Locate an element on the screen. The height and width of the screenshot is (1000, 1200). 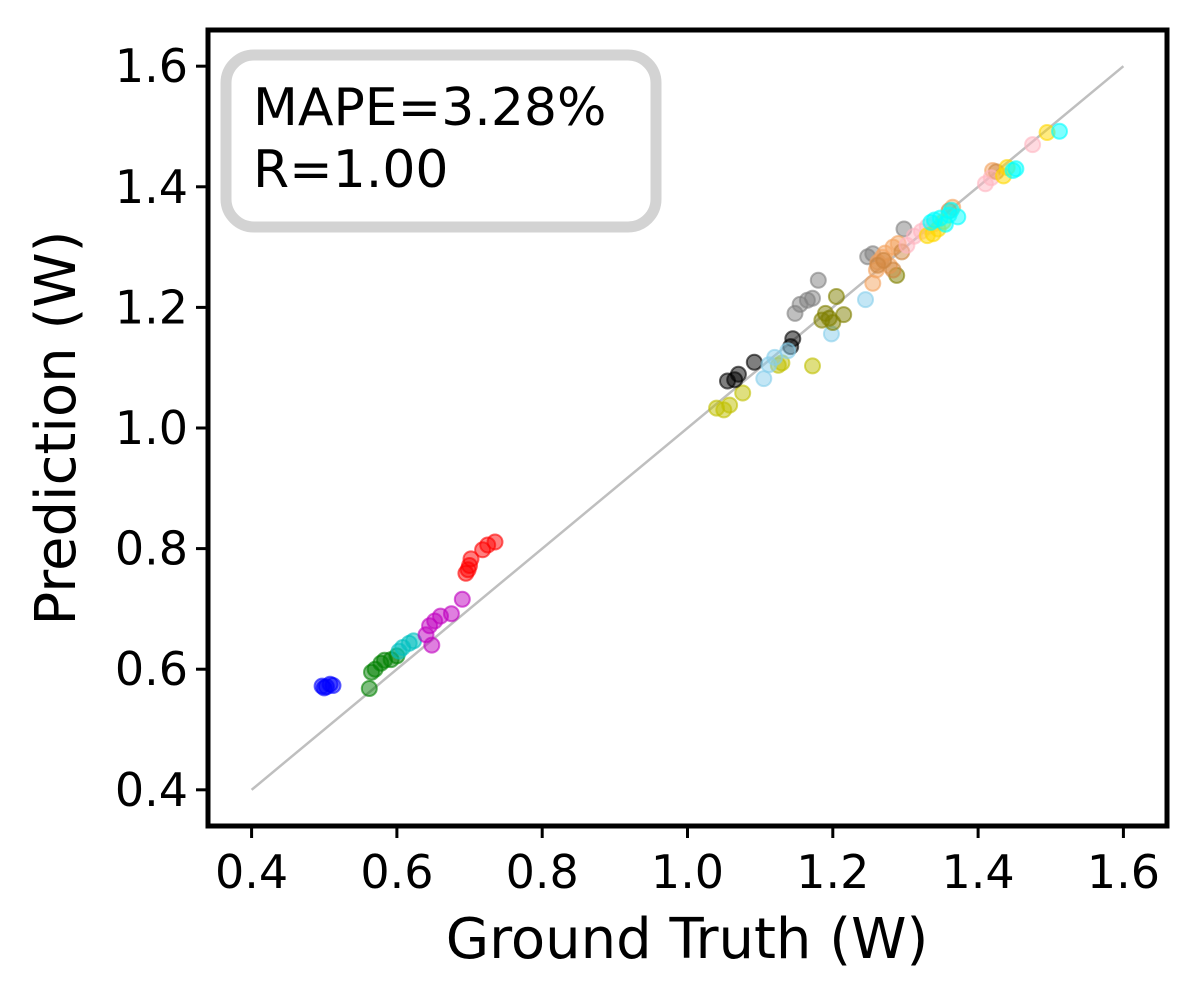
x-axis-title: Ground Truth (W) is located at coordinates (687, 939).